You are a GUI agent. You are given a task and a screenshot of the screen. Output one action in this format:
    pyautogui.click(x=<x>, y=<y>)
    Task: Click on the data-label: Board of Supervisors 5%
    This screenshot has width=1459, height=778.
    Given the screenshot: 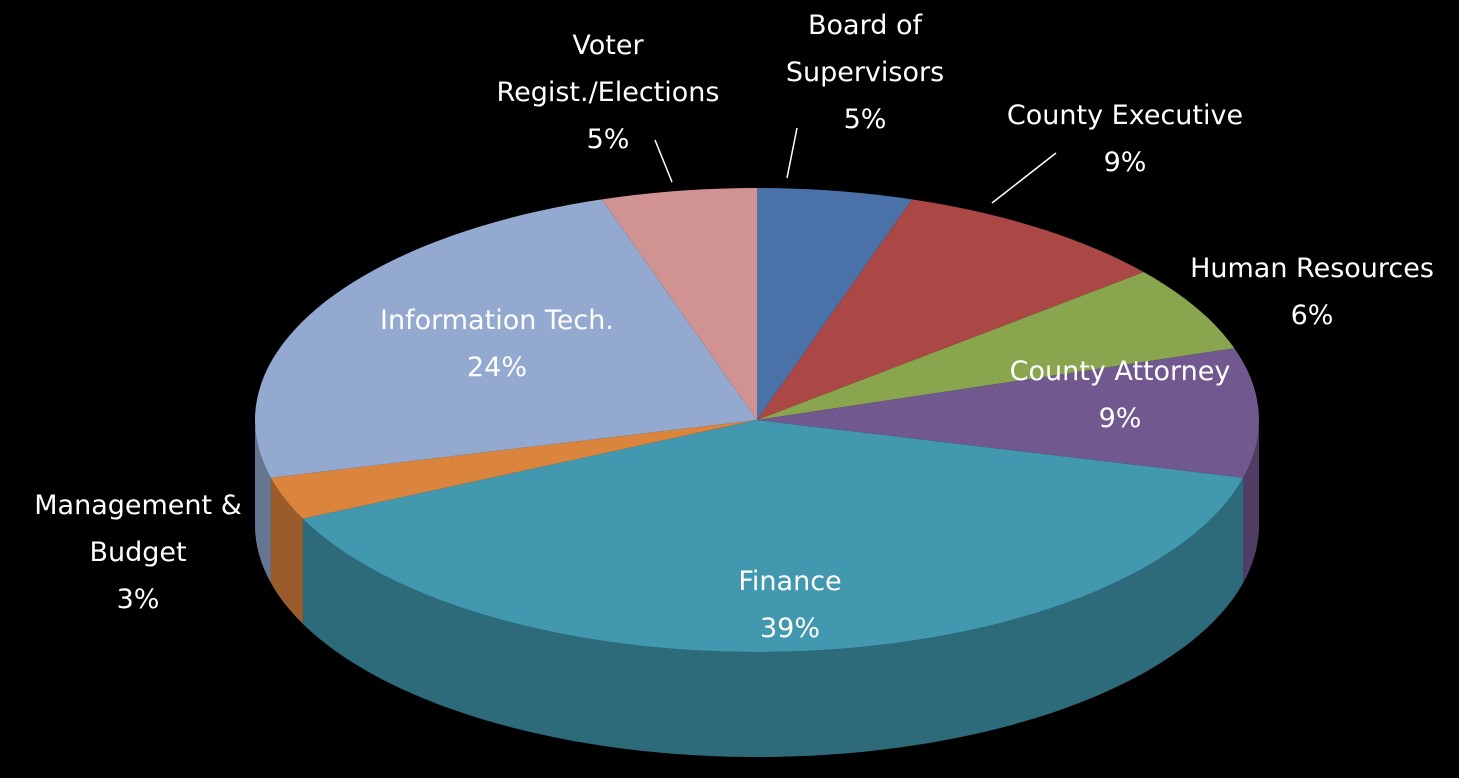 What is the action you would take?
    pyautogui.click(x=865, y=72)
    